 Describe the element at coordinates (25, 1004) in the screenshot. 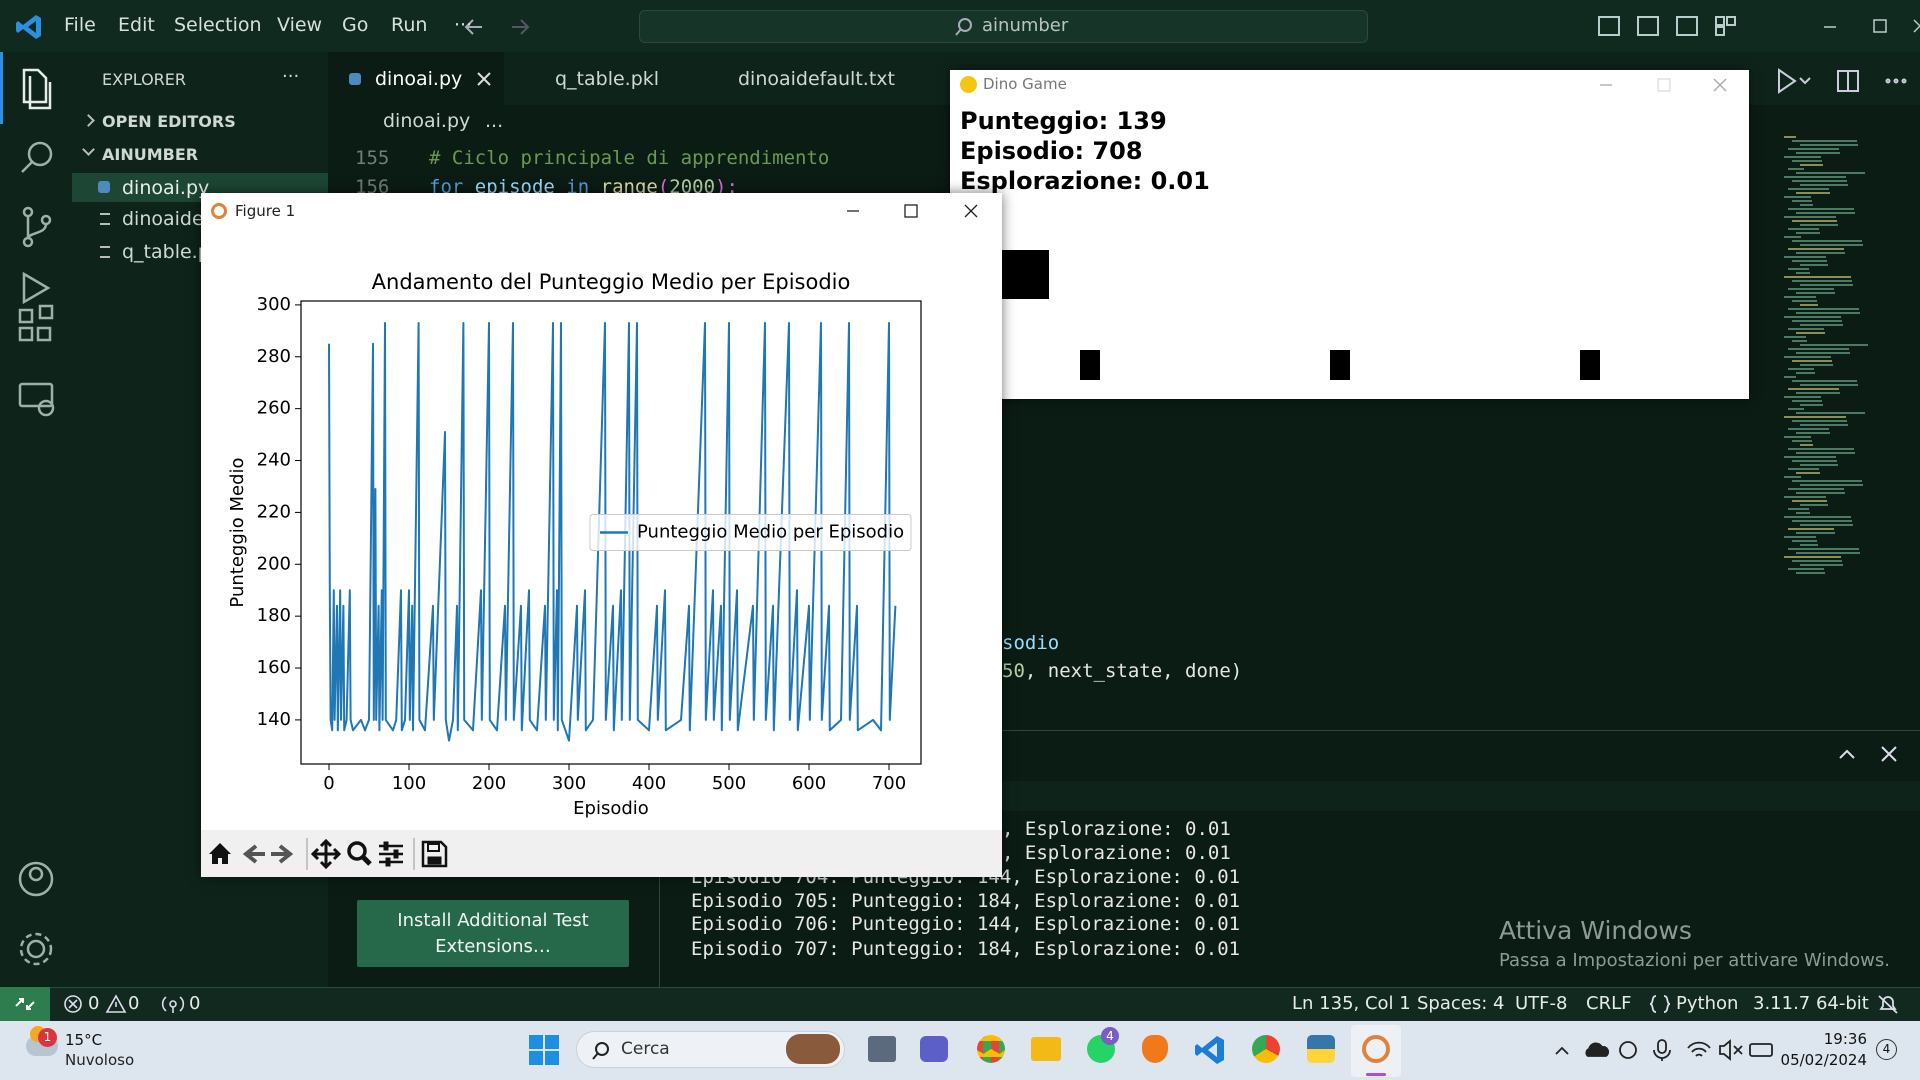

I see `remote-button` at that location.